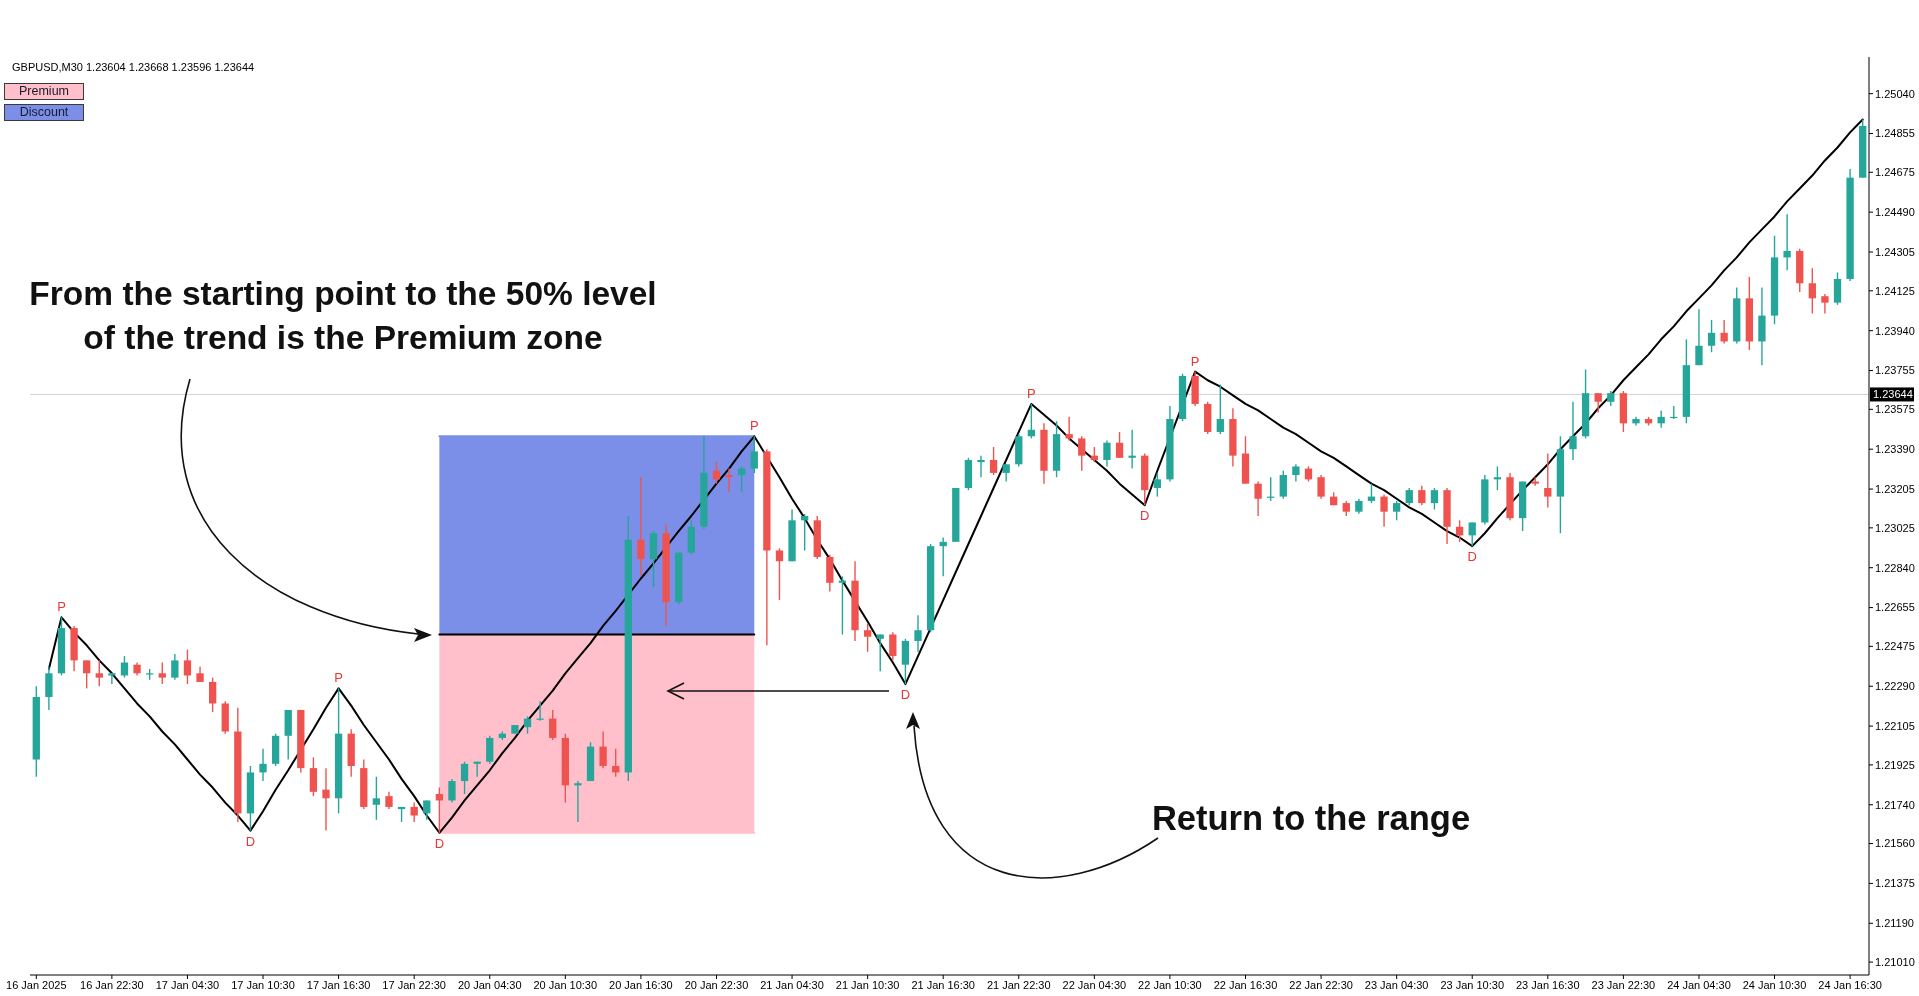 The height and width of the screenshot is (996, 1919). What do you see at coordinates (1895, 409) in the screenshot?
I see `y-tick-label: 1.23575` at bounding box center [1895, 409].